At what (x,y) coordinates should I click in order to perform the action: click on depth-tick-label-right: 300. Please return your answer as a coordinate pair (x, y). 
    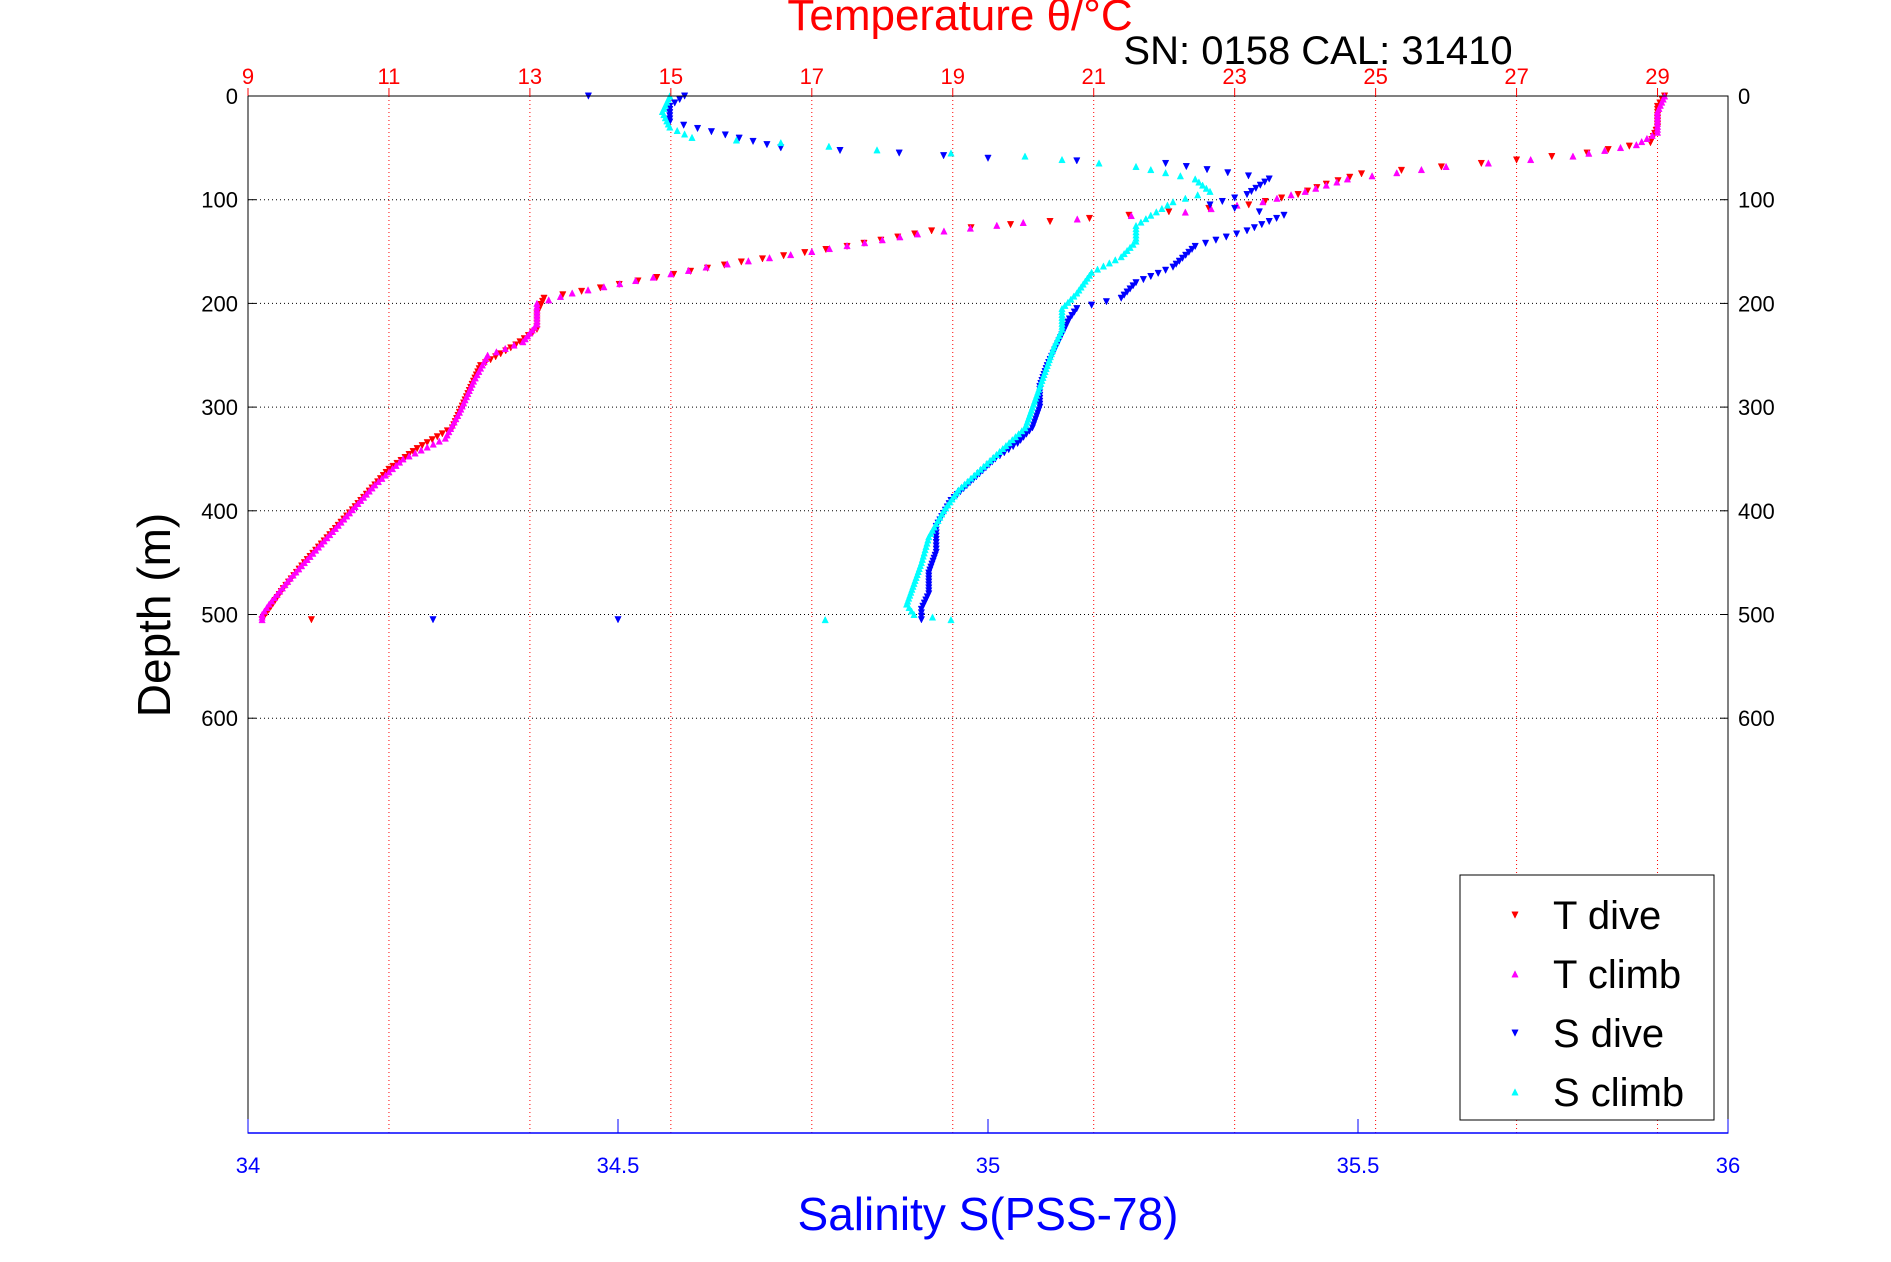
    Looking at the image, I should click on (1756, 407).